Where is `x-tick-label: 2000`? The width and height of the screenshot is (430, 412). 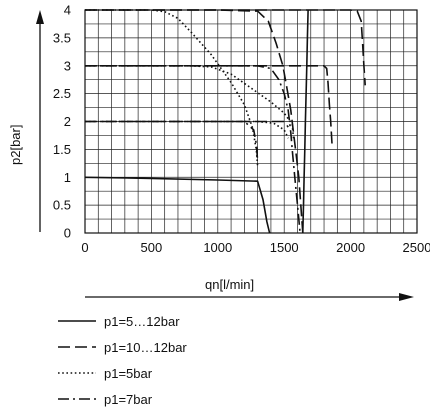
x-tick-label: 2000 is located at coordinates (350, 247).